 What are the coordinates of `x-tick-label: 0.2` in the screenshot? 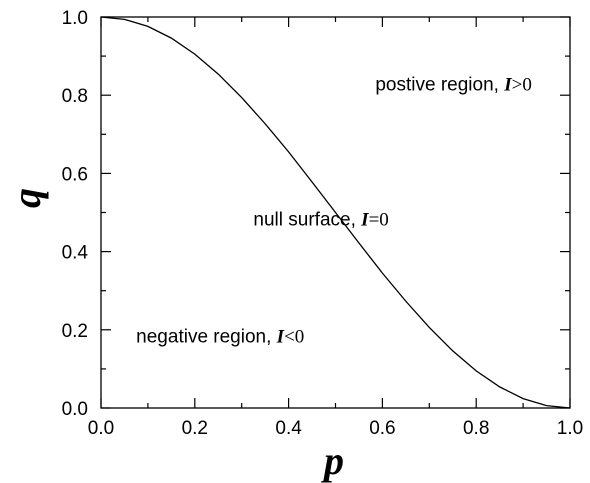 It's located at (195, 428).